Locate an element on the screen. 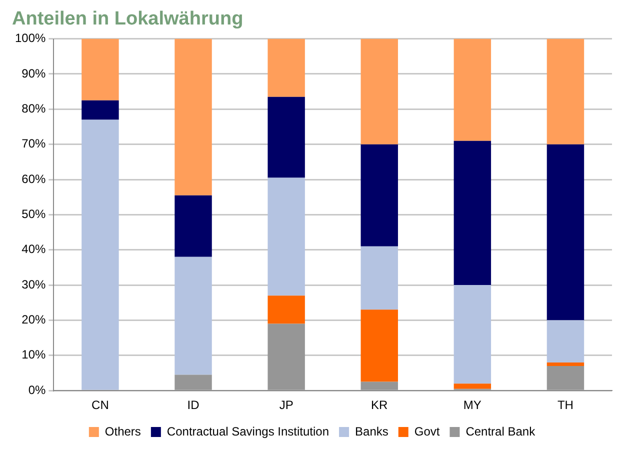  y-tick-label: 40% is located at coordinates (34, 249).